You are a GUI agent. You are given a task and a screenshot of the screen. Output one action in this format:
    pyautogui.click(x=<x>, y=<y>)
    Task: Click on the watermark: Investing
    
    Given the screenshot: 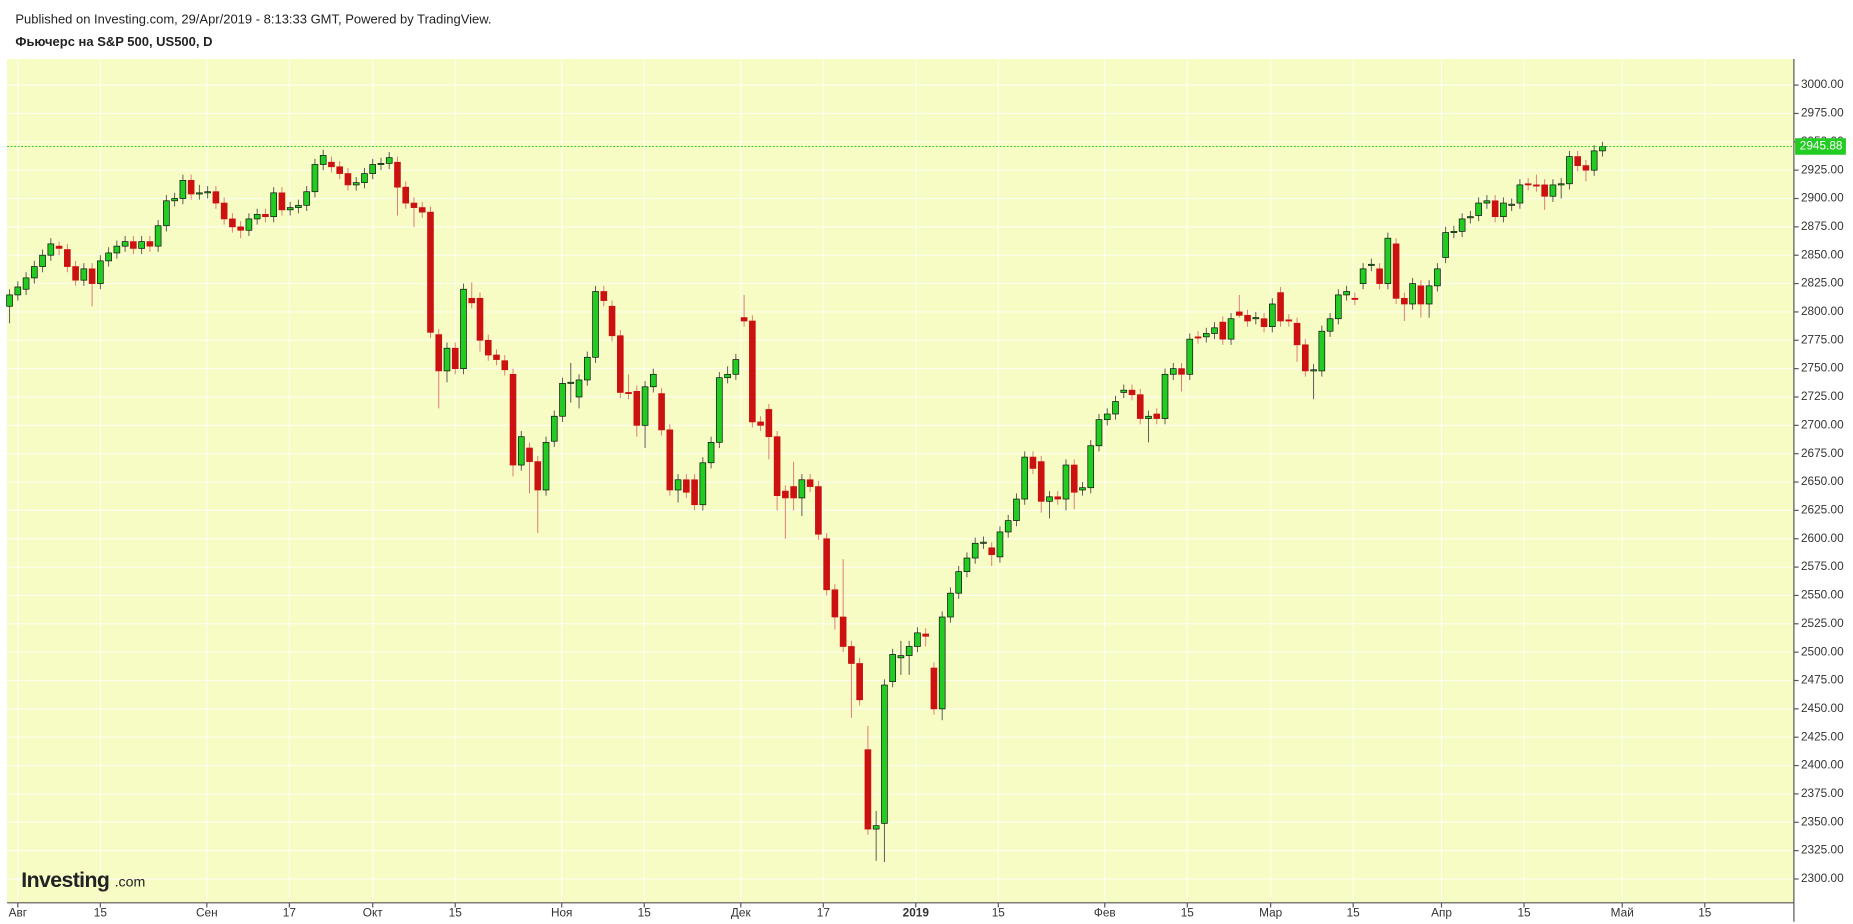 What is the action you would take?
    pyautogui.click(x=65, y=880)
    